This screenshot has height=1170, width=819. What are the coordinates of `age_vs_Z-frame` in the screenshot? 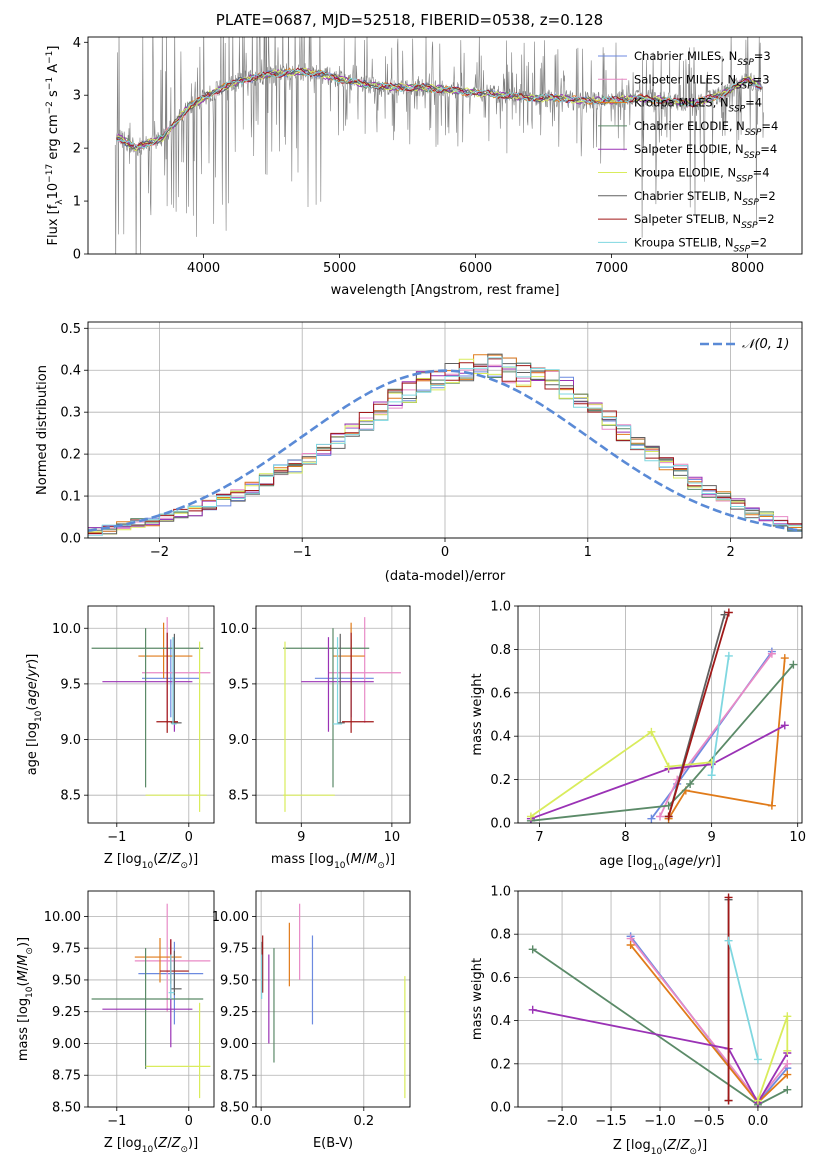 It's located at (151, 714).